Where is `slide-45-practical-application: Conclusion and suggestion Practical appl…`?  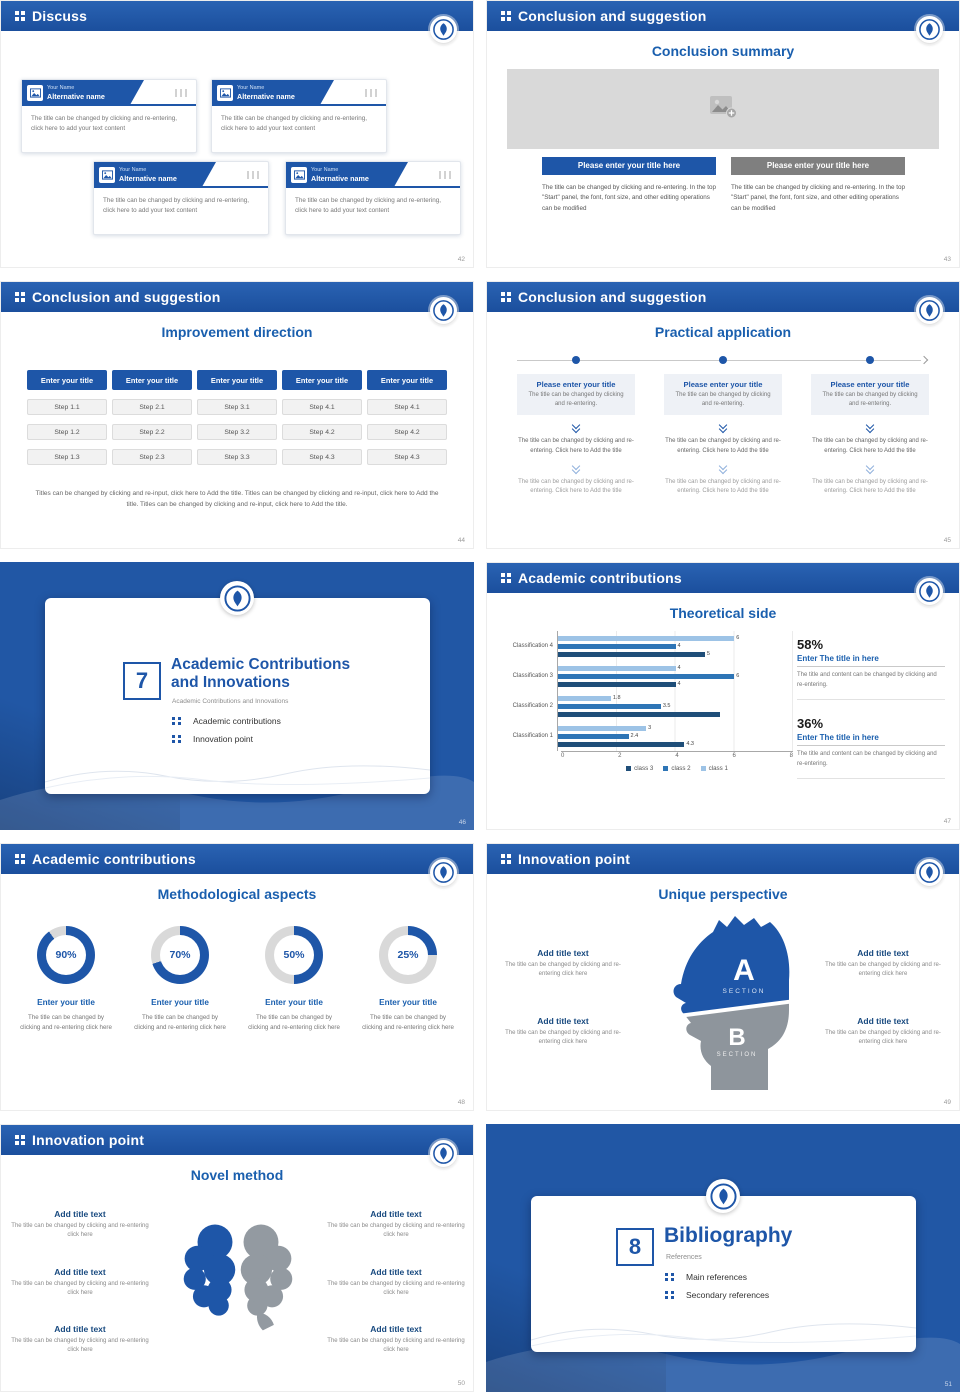 slide-45-practical-application: Conclusion and suggestion Practical appl… is located at coordinates (723, 415).